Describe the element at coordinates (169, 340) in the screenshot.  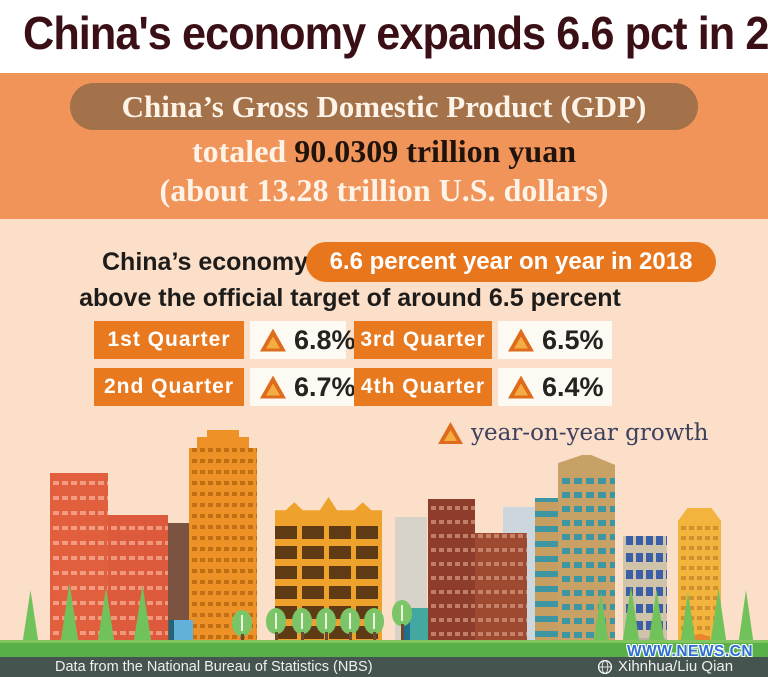
I see `quarter-label-q1: 1st Quarter` at that location.